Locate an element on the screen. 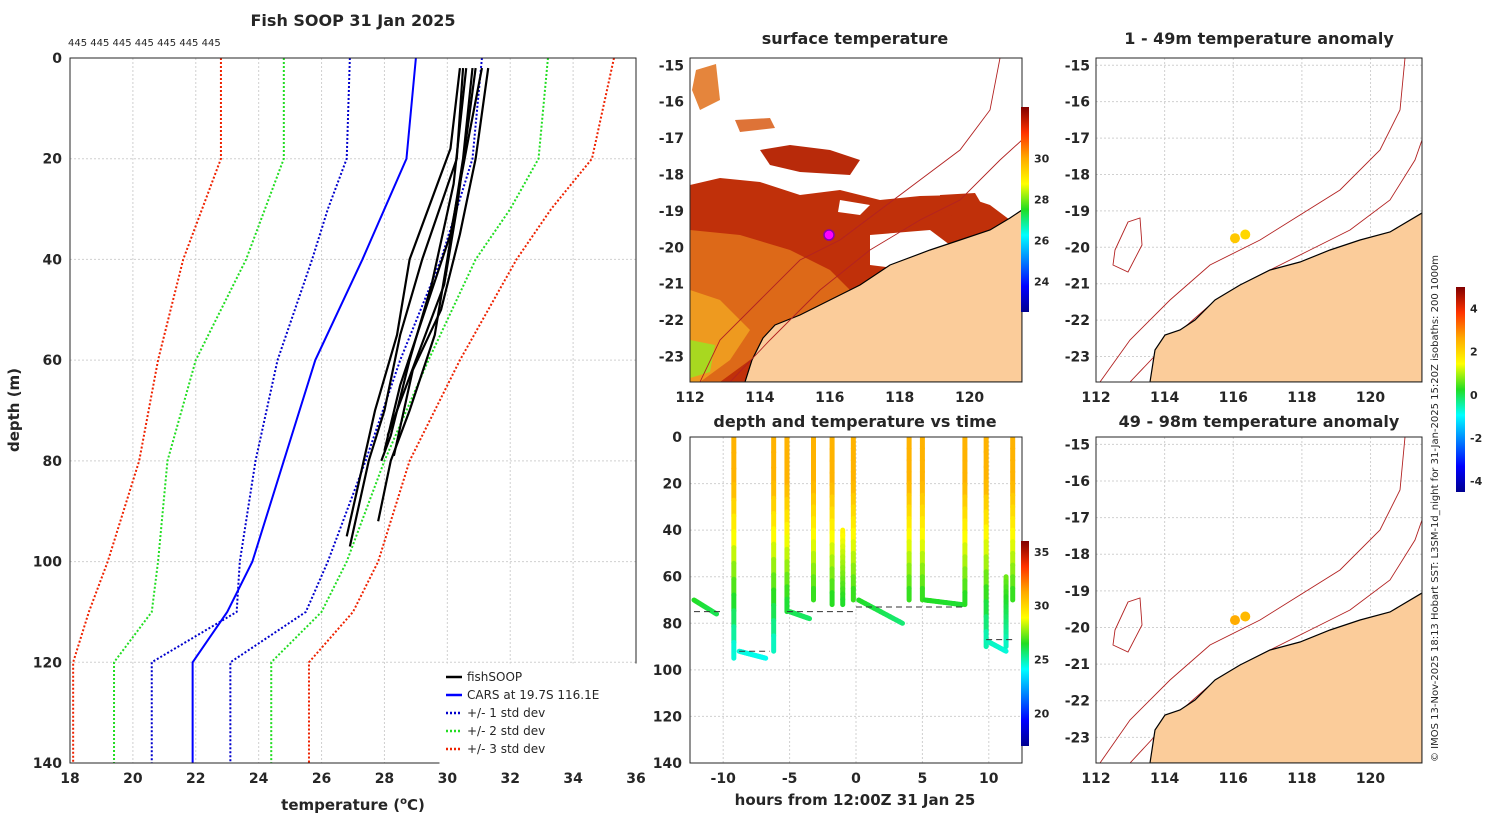  profile-ytick: 120 is located at coordinates (47, 663).